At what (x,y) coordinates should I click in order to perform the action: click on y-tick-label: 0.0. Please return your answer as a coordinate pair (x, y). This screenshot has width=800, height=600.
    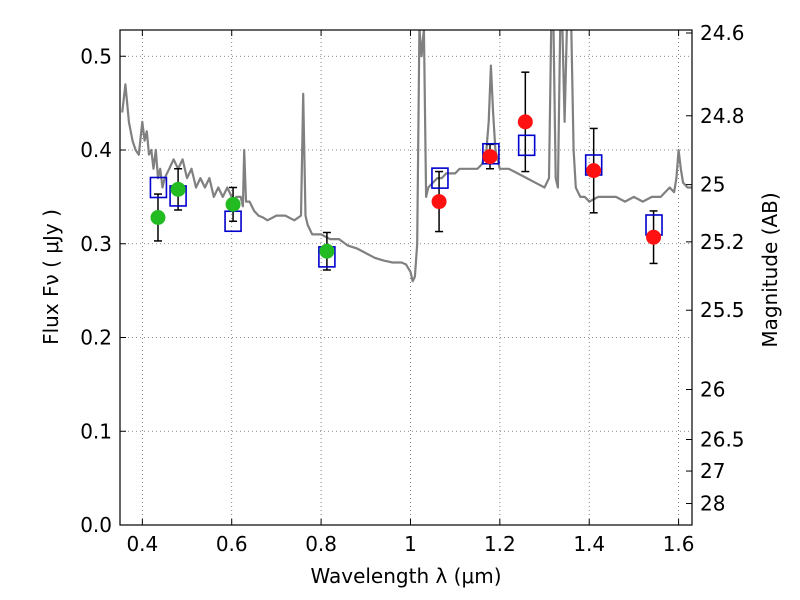
    Looking at the image, I should click on (96, 525).